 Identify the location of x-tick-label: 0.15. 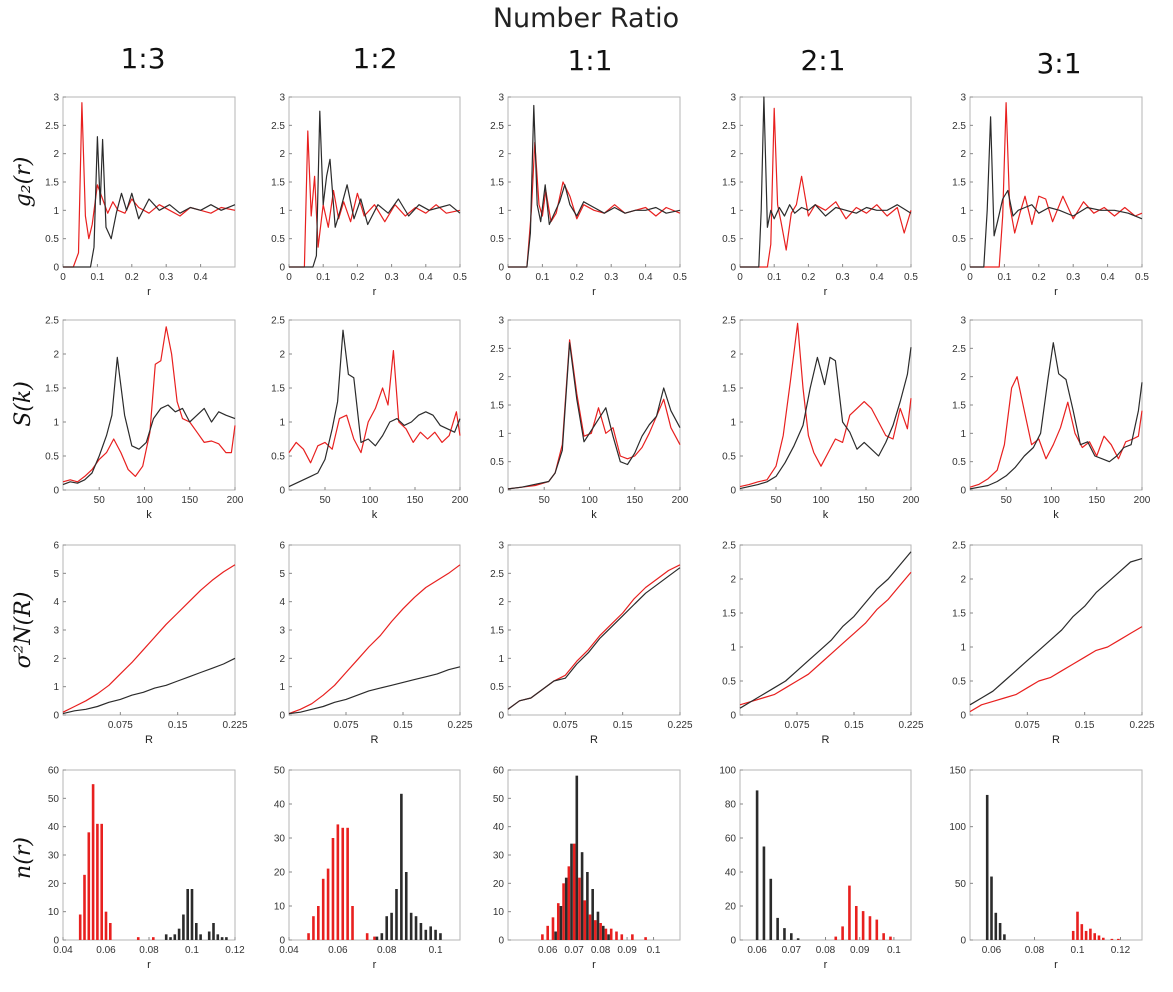
(403, 725).